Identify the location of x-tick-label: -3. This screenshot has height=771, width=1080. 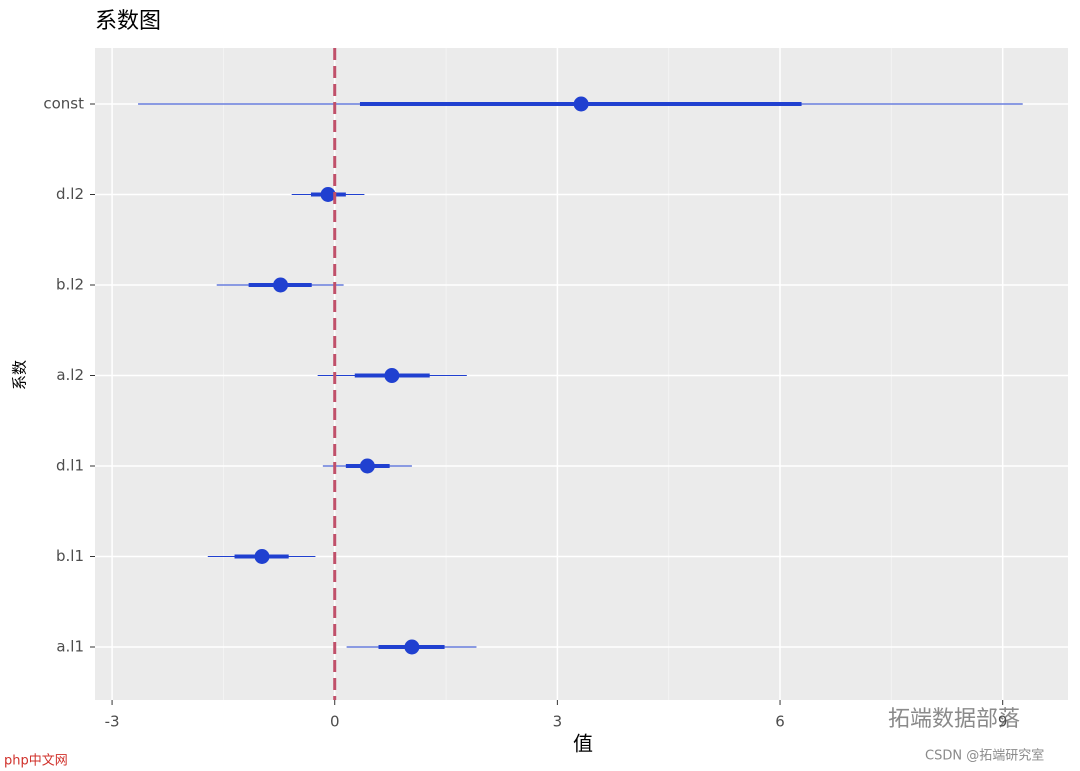
(112, 722).